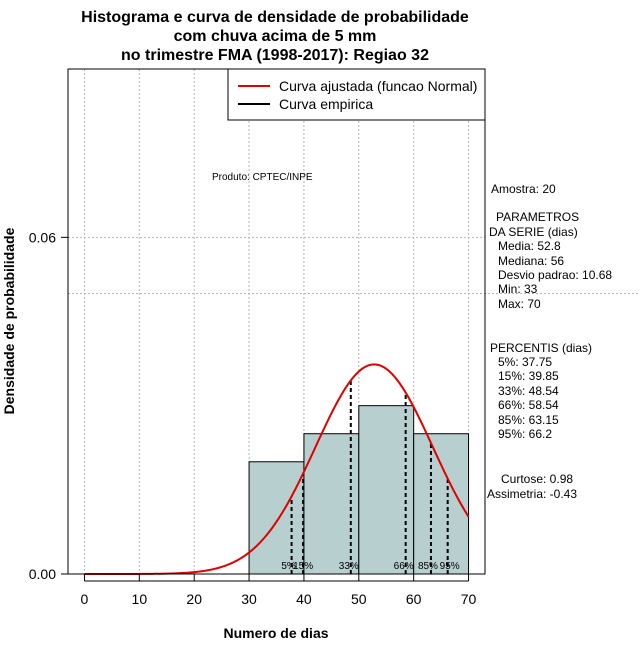 The height and width of the screenshot is (660, 640). I want to click on chart-title-line-3: no trimestre FMA (1998-2017): Regiao 32, so click(275, 55).